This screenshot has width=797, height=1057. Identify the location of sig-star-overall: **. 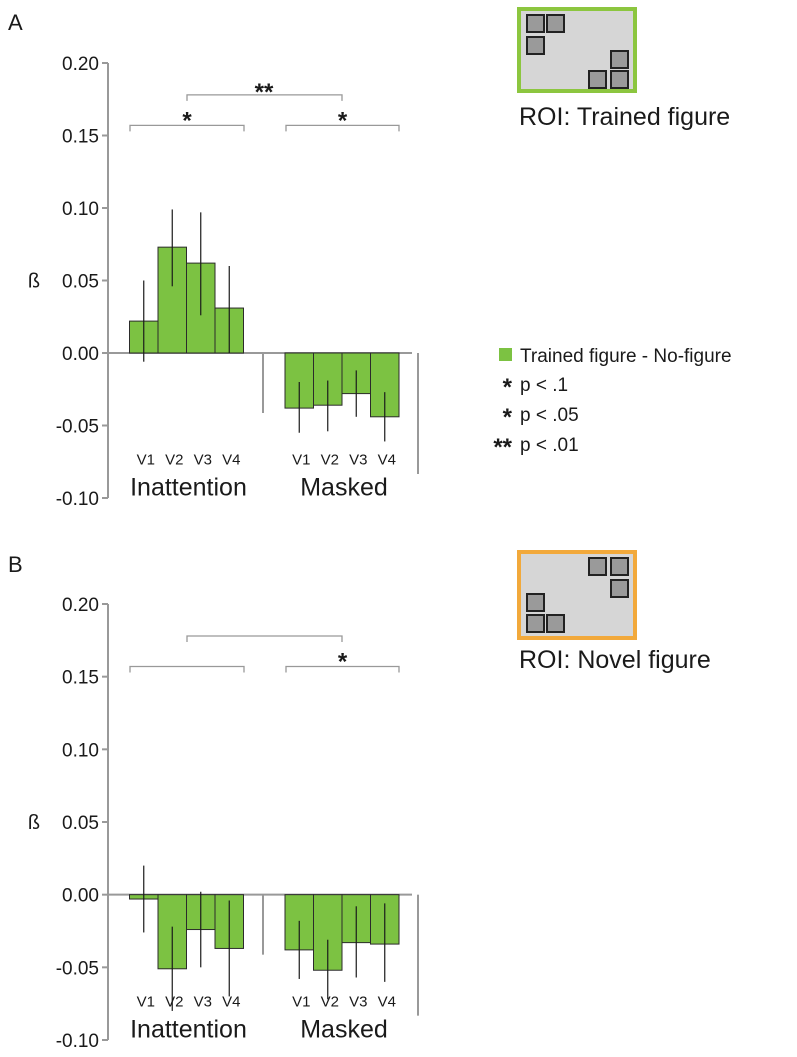
(264, 92).